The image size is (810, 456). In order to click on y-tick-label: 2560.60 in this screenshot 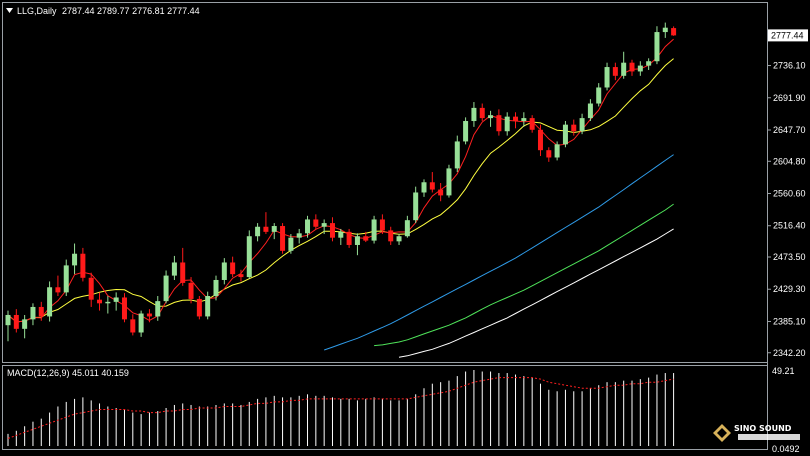, I will do `click(789, 194)`.